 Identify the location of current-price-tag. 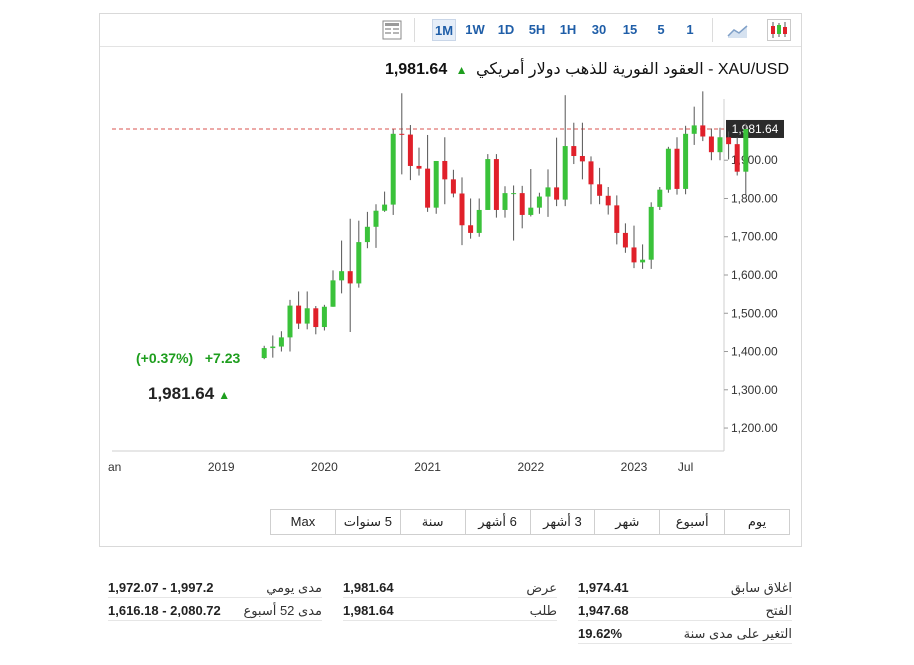
(755, 128).